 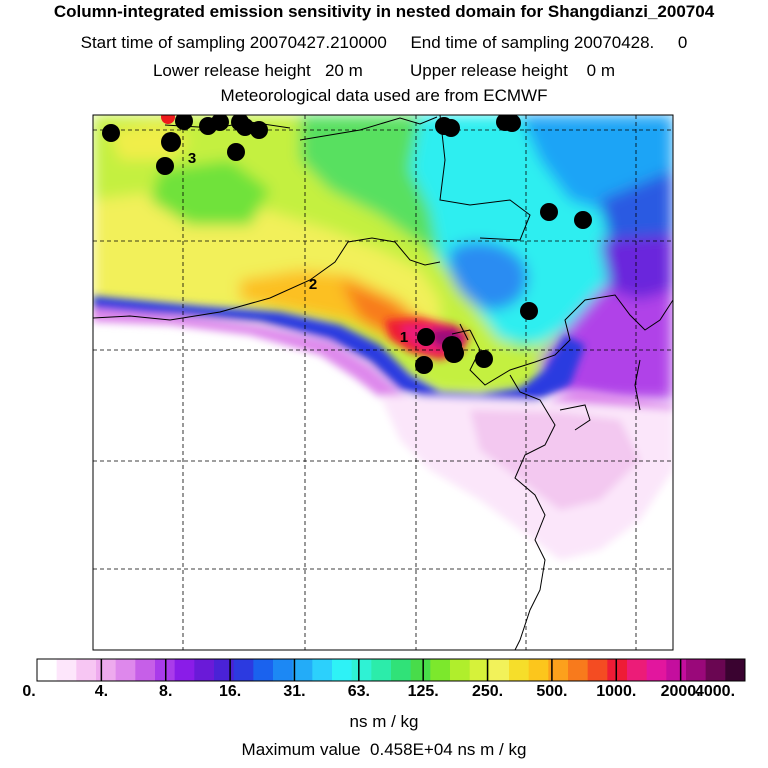 What do you see at coordinates (29, 691) in the screenshot?
I see `colorbar-tick-label: 0.` at bounding box center [29, 691].